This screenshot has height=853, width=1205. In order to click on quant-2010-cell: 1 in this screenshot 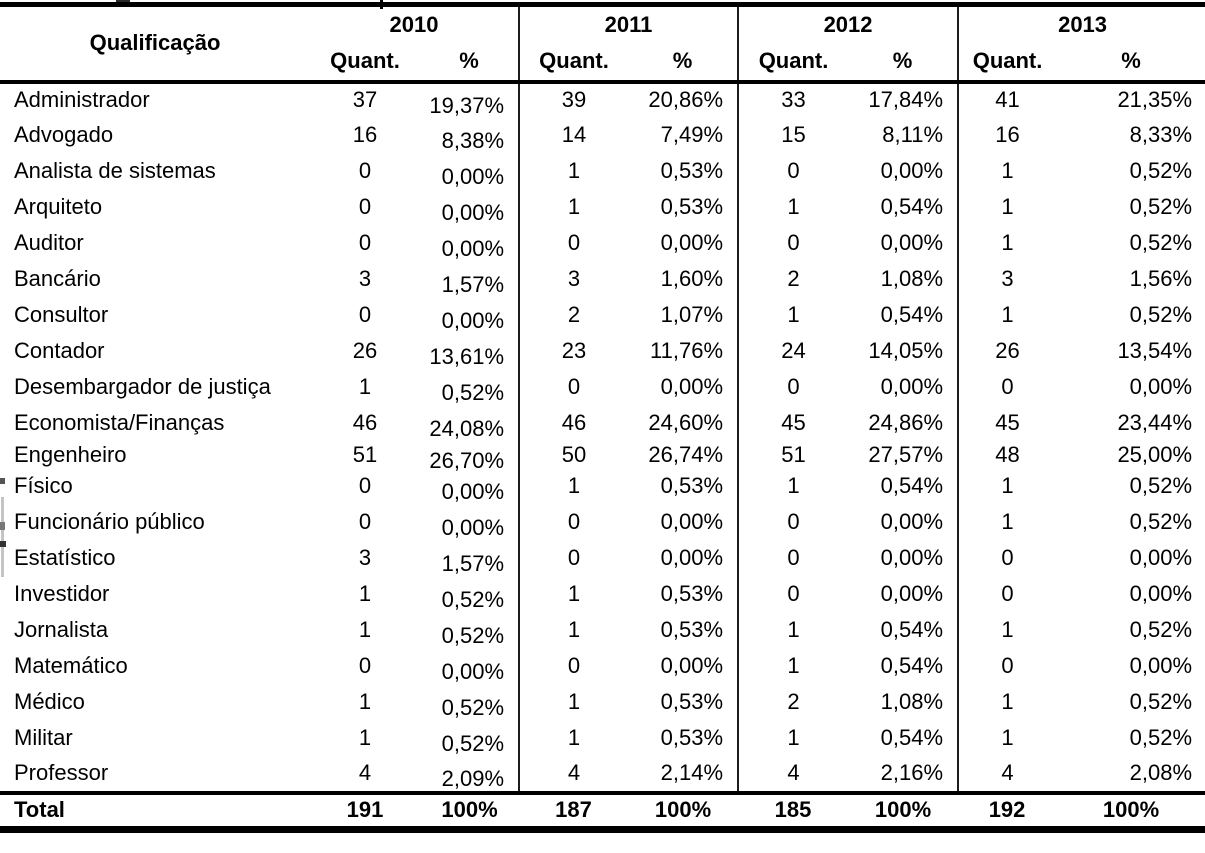, I will do `click(365, 630)`.